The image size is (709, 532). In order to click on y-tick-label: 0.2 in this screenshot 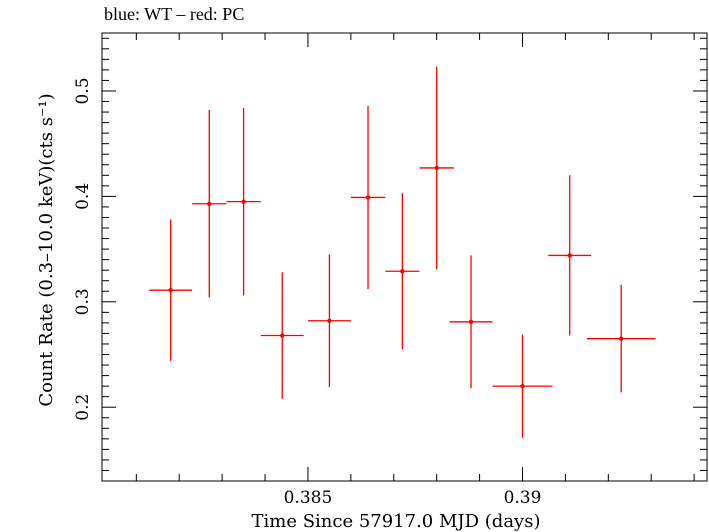, I will do `click(83, 407)`.